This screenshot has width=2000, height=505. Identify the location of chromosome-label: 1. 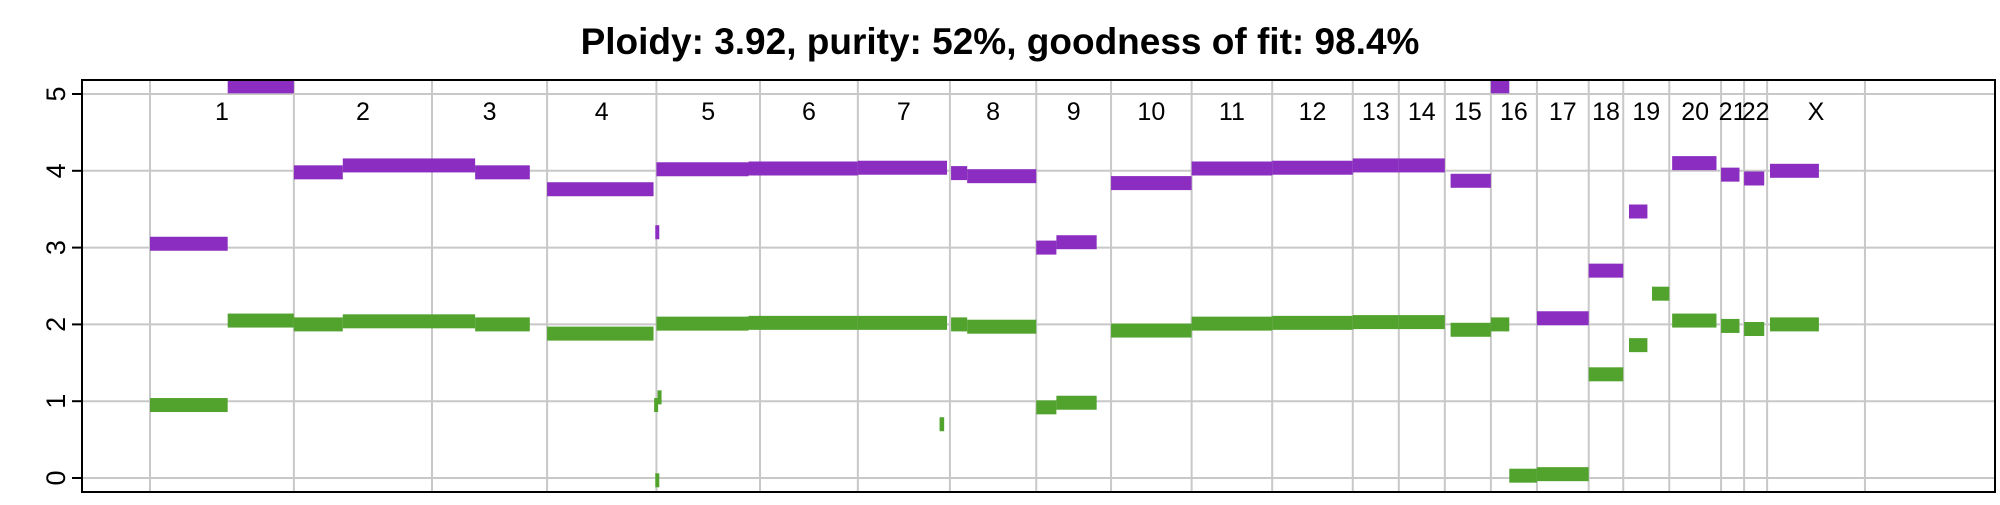
(222, 112).